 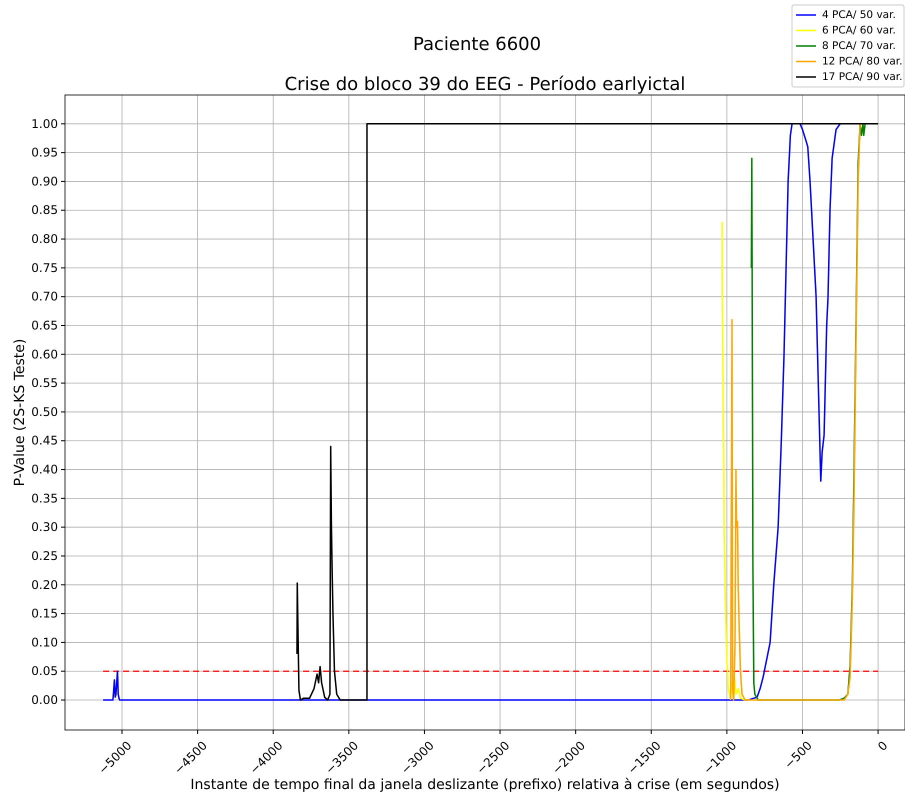 What do you see at coordinates (44, 267) in the screenshot?
I see `y-tick-label: 0.75` at bounding box center [44, 267].